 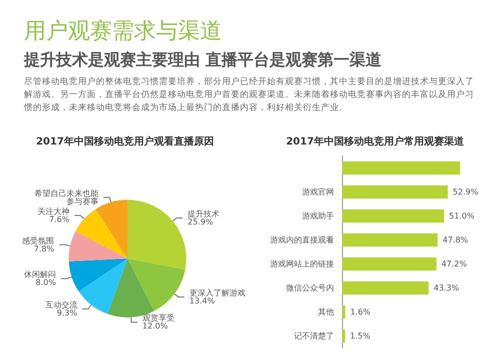 What do you see at coordinates (204, 213) in the screenshot?
I see `slice-label: 提升技术` at bounding box center [204, 213].